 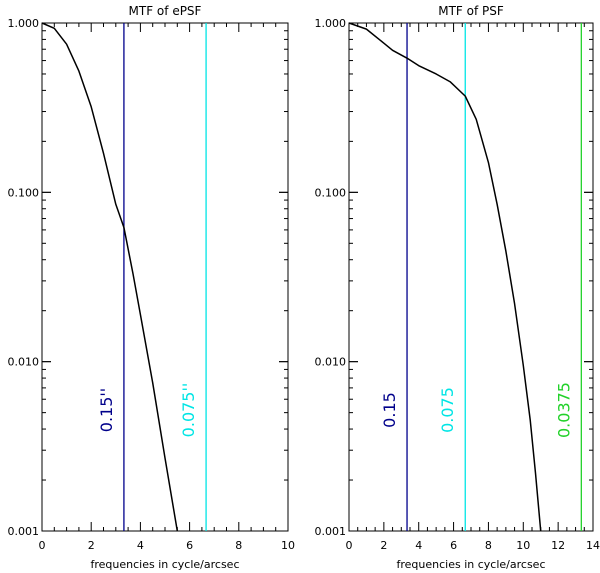 I want to click on x-tick-label: 14, so click(x=593, y=545).